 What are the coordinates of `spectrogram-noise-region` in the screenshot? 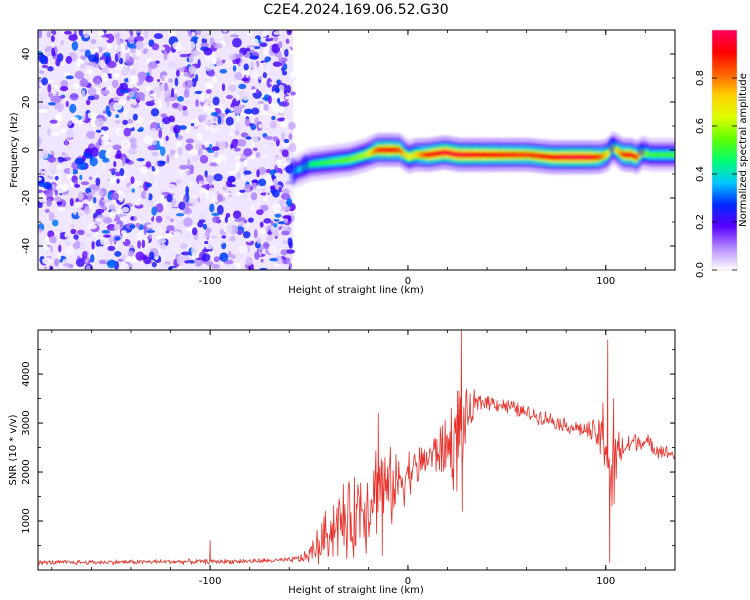 It's located at (167, 150).